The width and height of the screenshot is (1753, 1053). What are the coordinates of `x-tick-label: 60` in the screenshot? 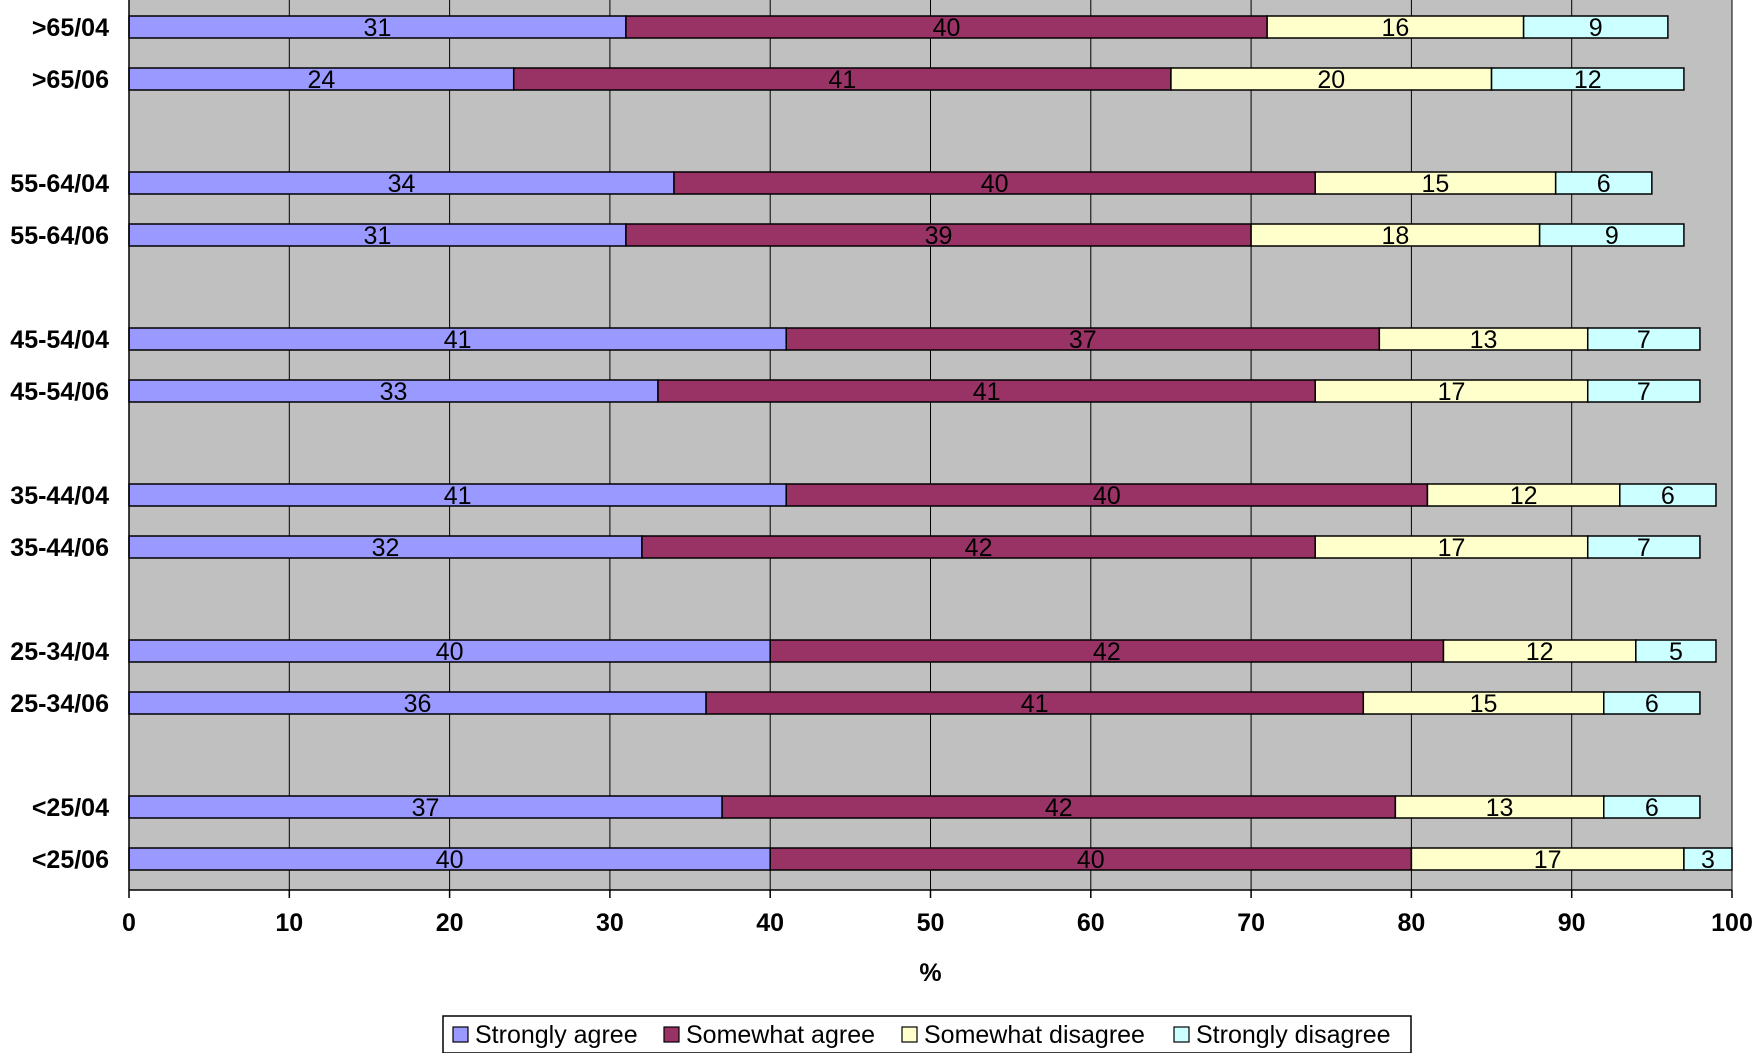 It's located at (1091, 923).